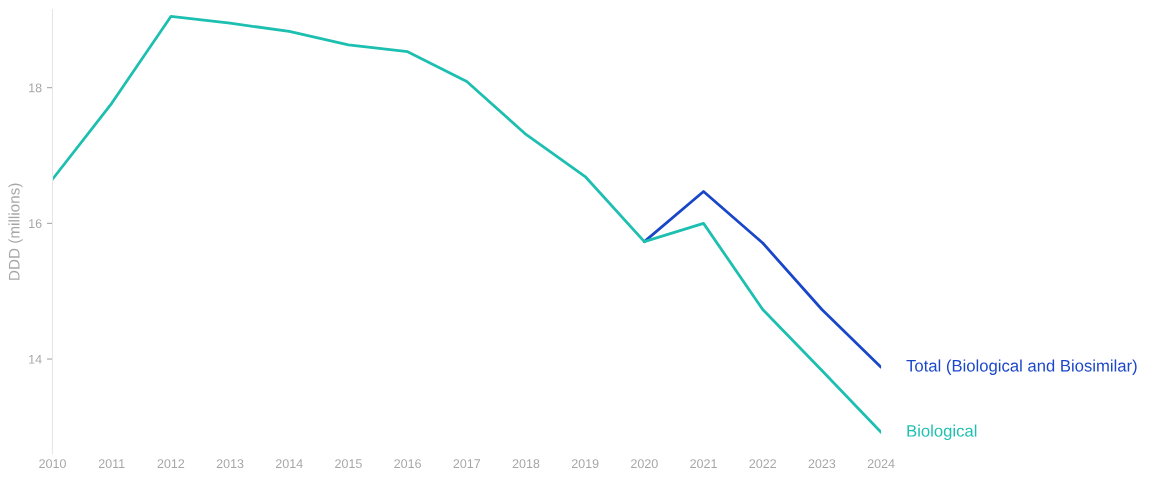 Image resolution: width=1167 pixels, height=483 pixels. Describe the element at coordinates (111, 464) in the screenshot. I see `x-tick-label: 2011` at that location.